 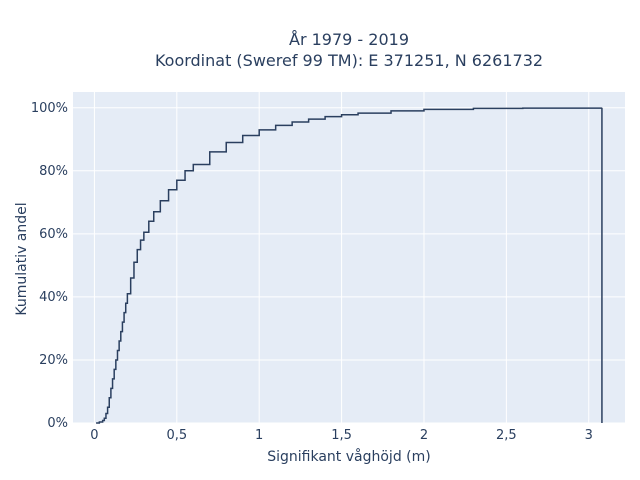 I want to click on y-tick-label: 60%, so click(x=53, y=234).